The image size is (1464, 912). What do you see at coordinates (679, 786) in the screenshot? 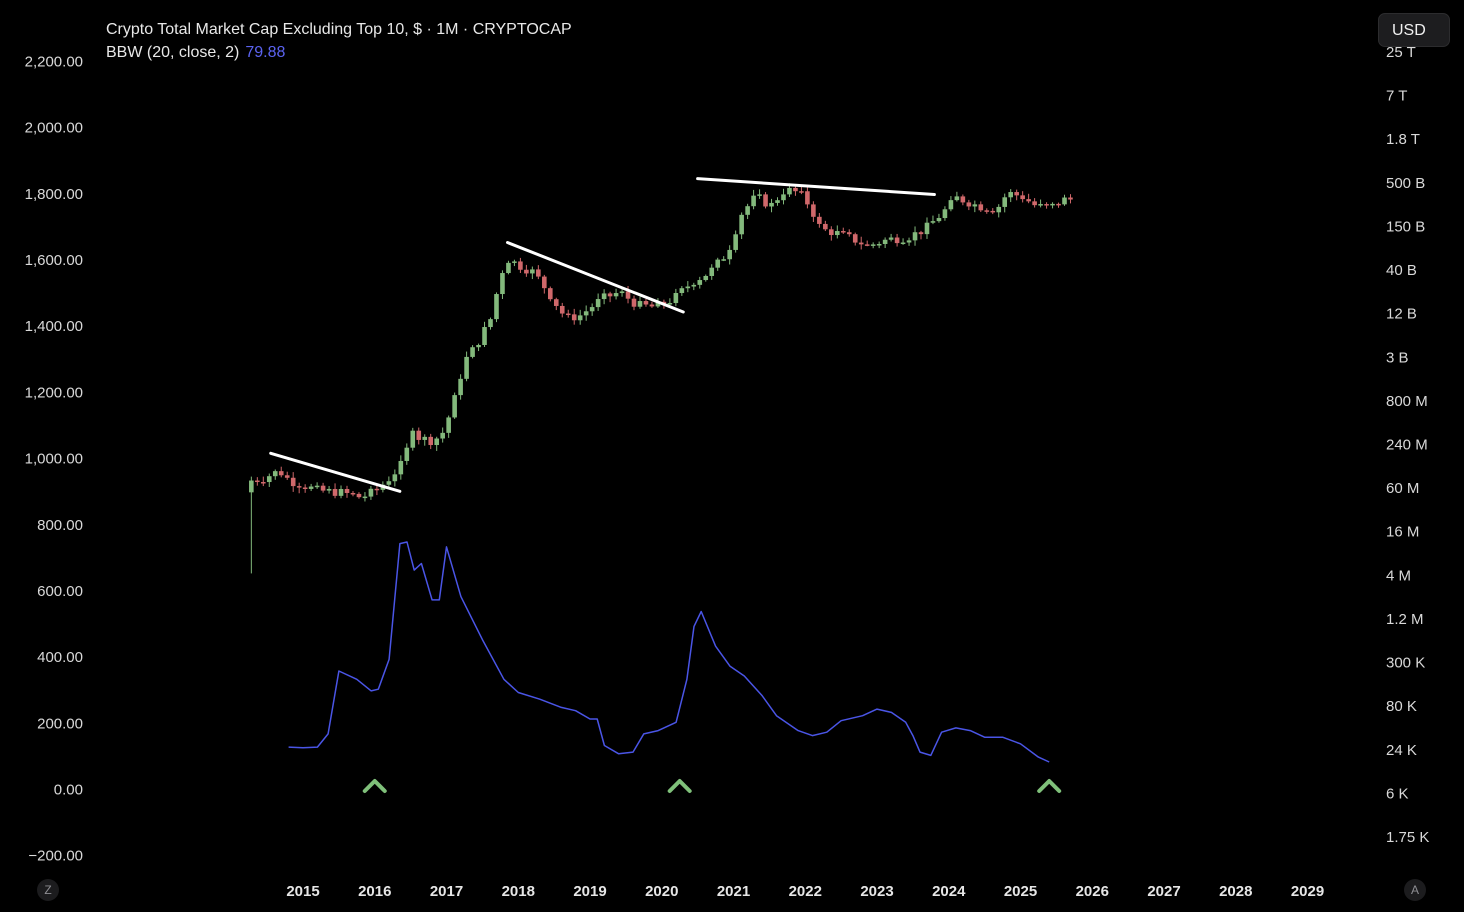
I see `chevron-up-icon` at bounding box center [679, 786].